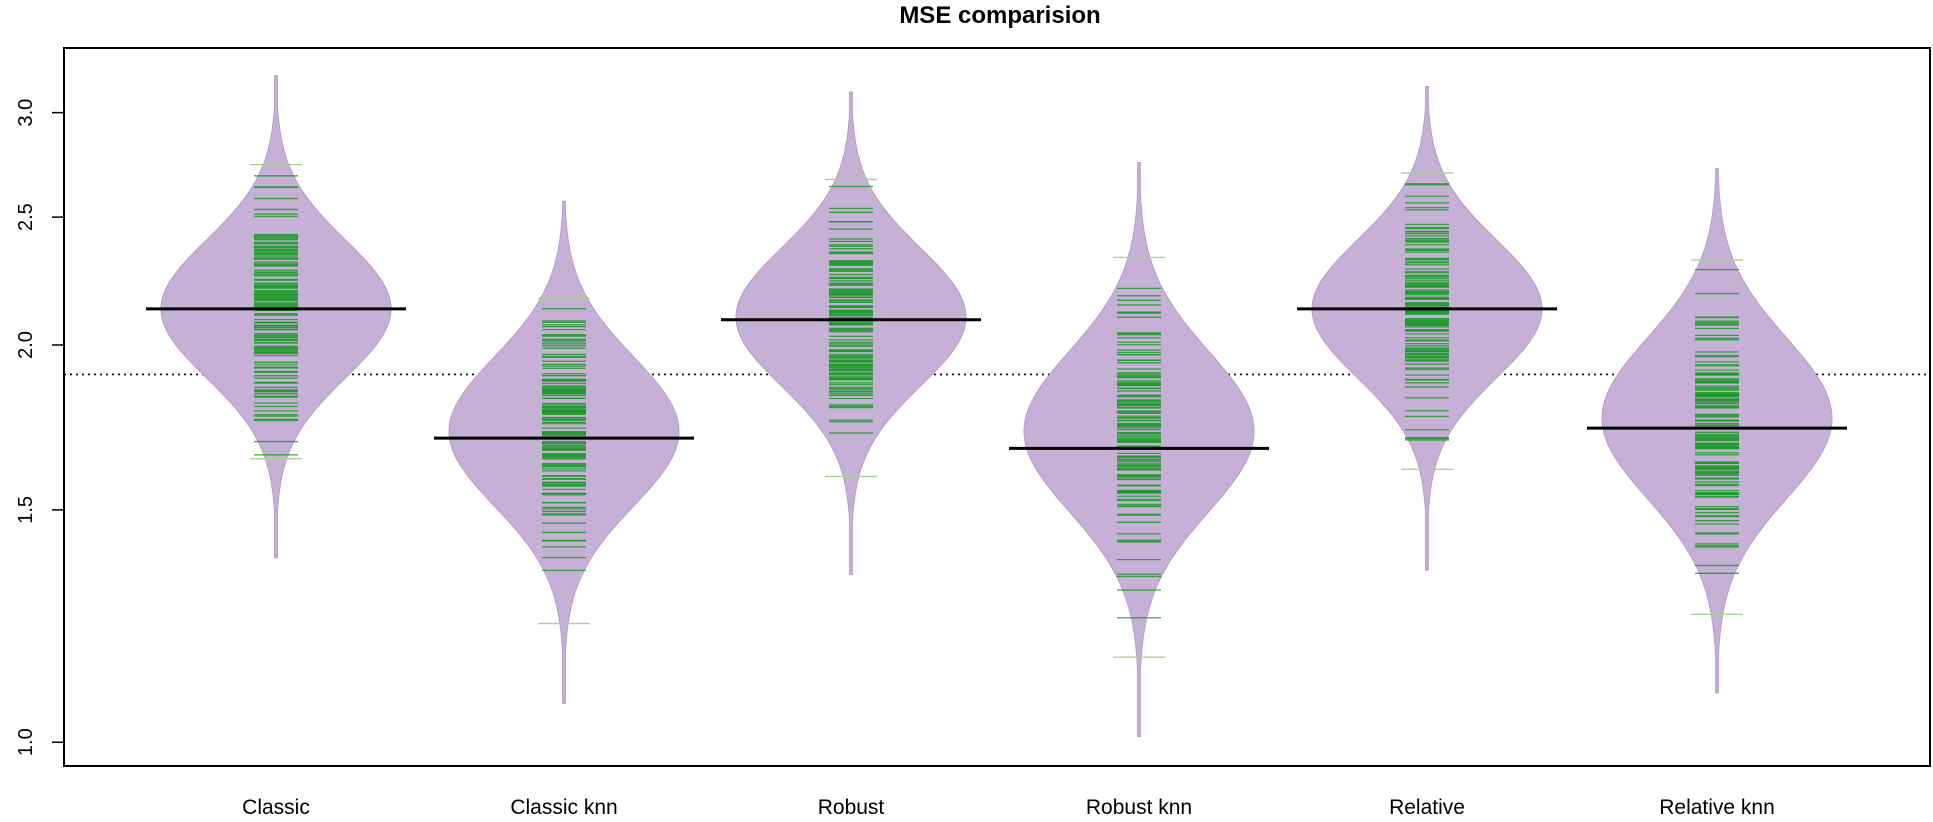 This screenshot has width=1933, height=822. I want to click on bean-classic, so click(276, 317).